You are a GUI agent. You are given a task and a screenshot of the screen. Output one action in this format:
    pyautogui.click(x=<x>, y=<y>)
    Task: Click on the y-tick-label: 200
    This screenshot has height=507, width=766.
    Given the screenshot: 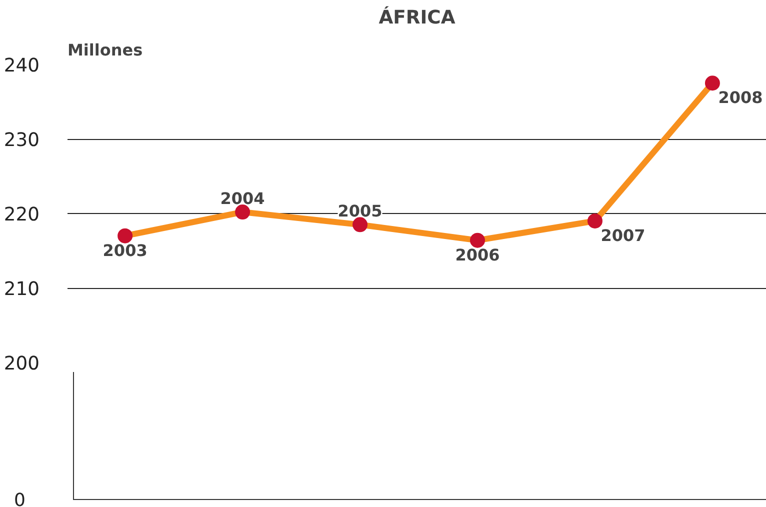 What is the action you would take?
    pyautogui.click(x=22, y=364)
    